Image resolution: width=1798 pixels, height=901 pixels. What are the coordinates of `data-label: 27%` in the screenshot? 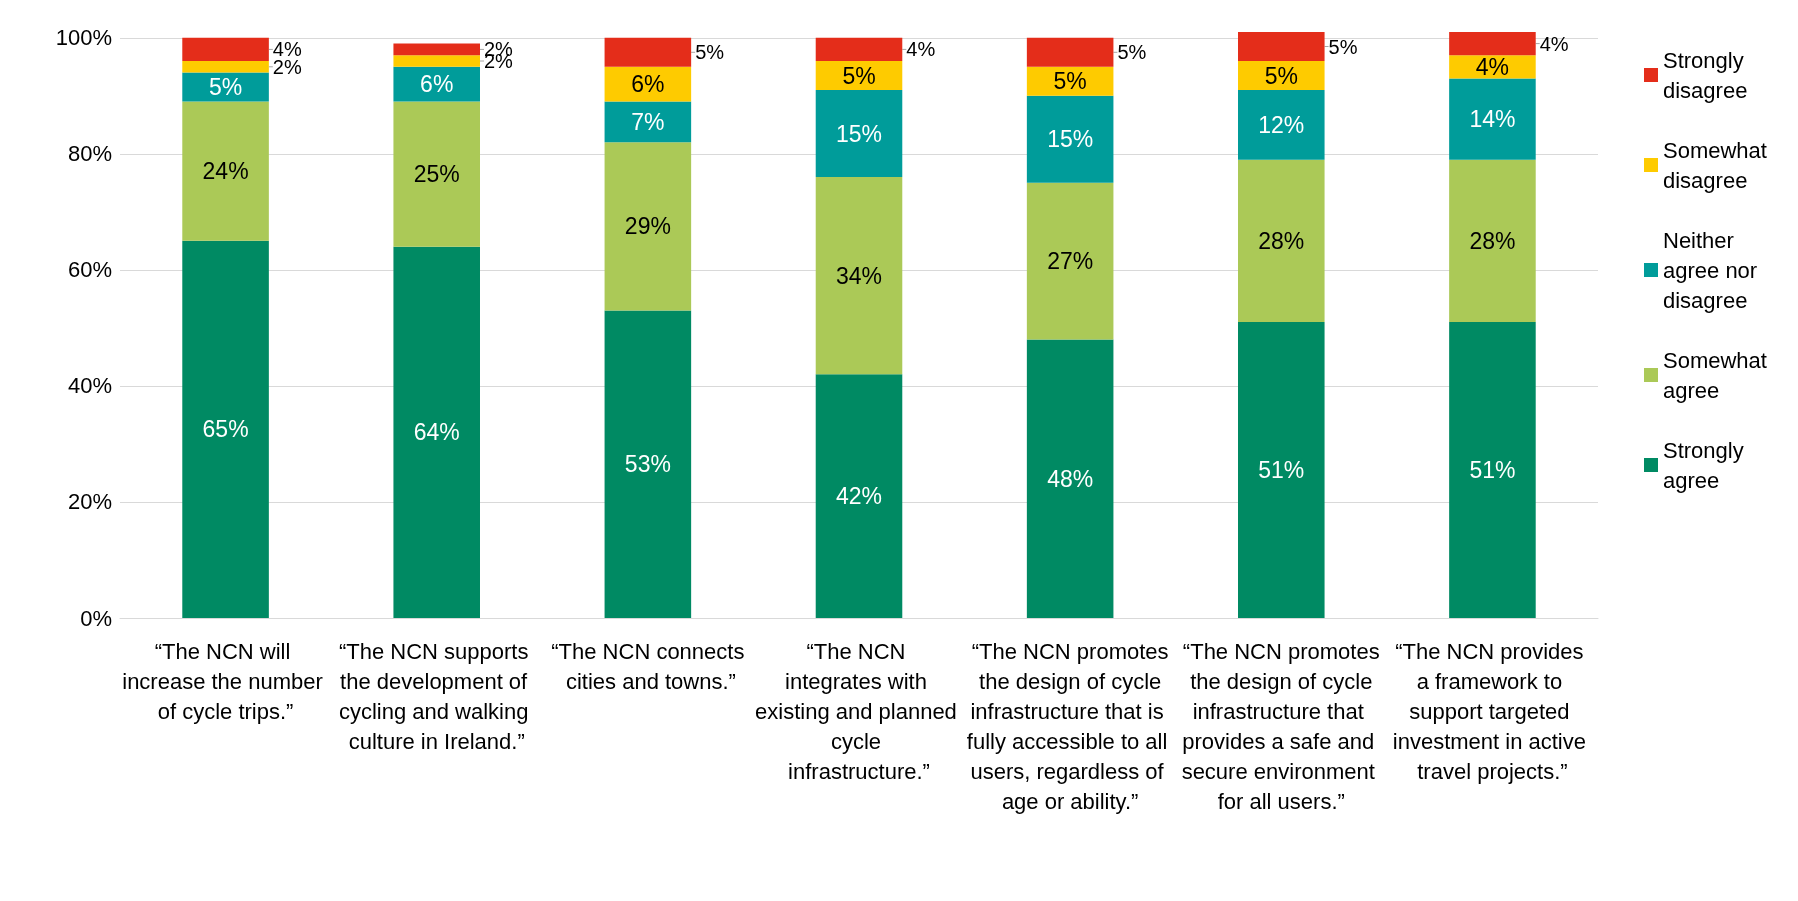 It's located at (1070, 261).